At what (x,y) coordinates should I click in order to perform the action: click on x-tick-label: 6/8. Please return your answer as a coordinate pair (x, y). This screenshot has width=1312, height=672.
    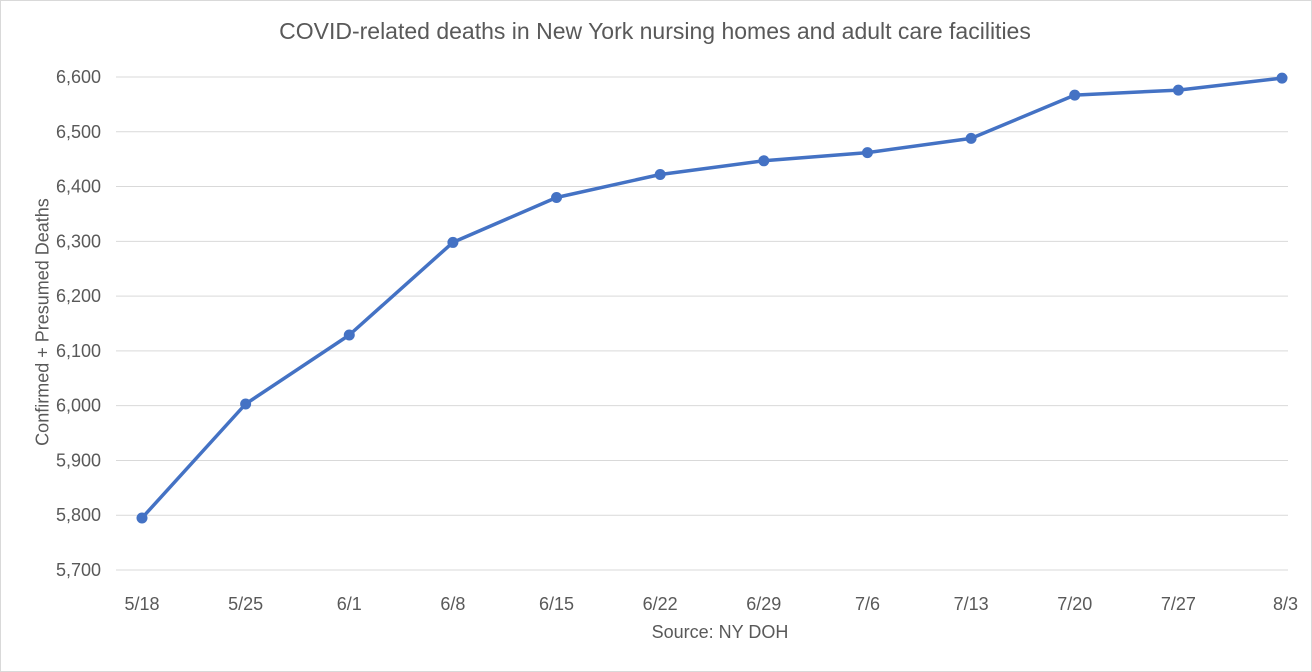
    Looking at the image, I should click on (452, 604).